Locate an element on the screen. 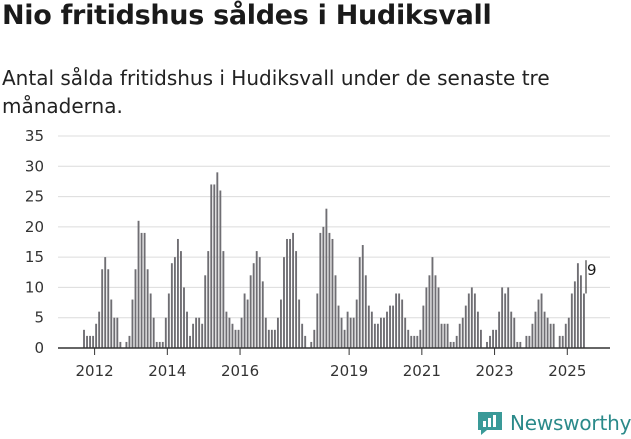  newsworthy-brand: Newsworthy is located at coordinates (553, 423).